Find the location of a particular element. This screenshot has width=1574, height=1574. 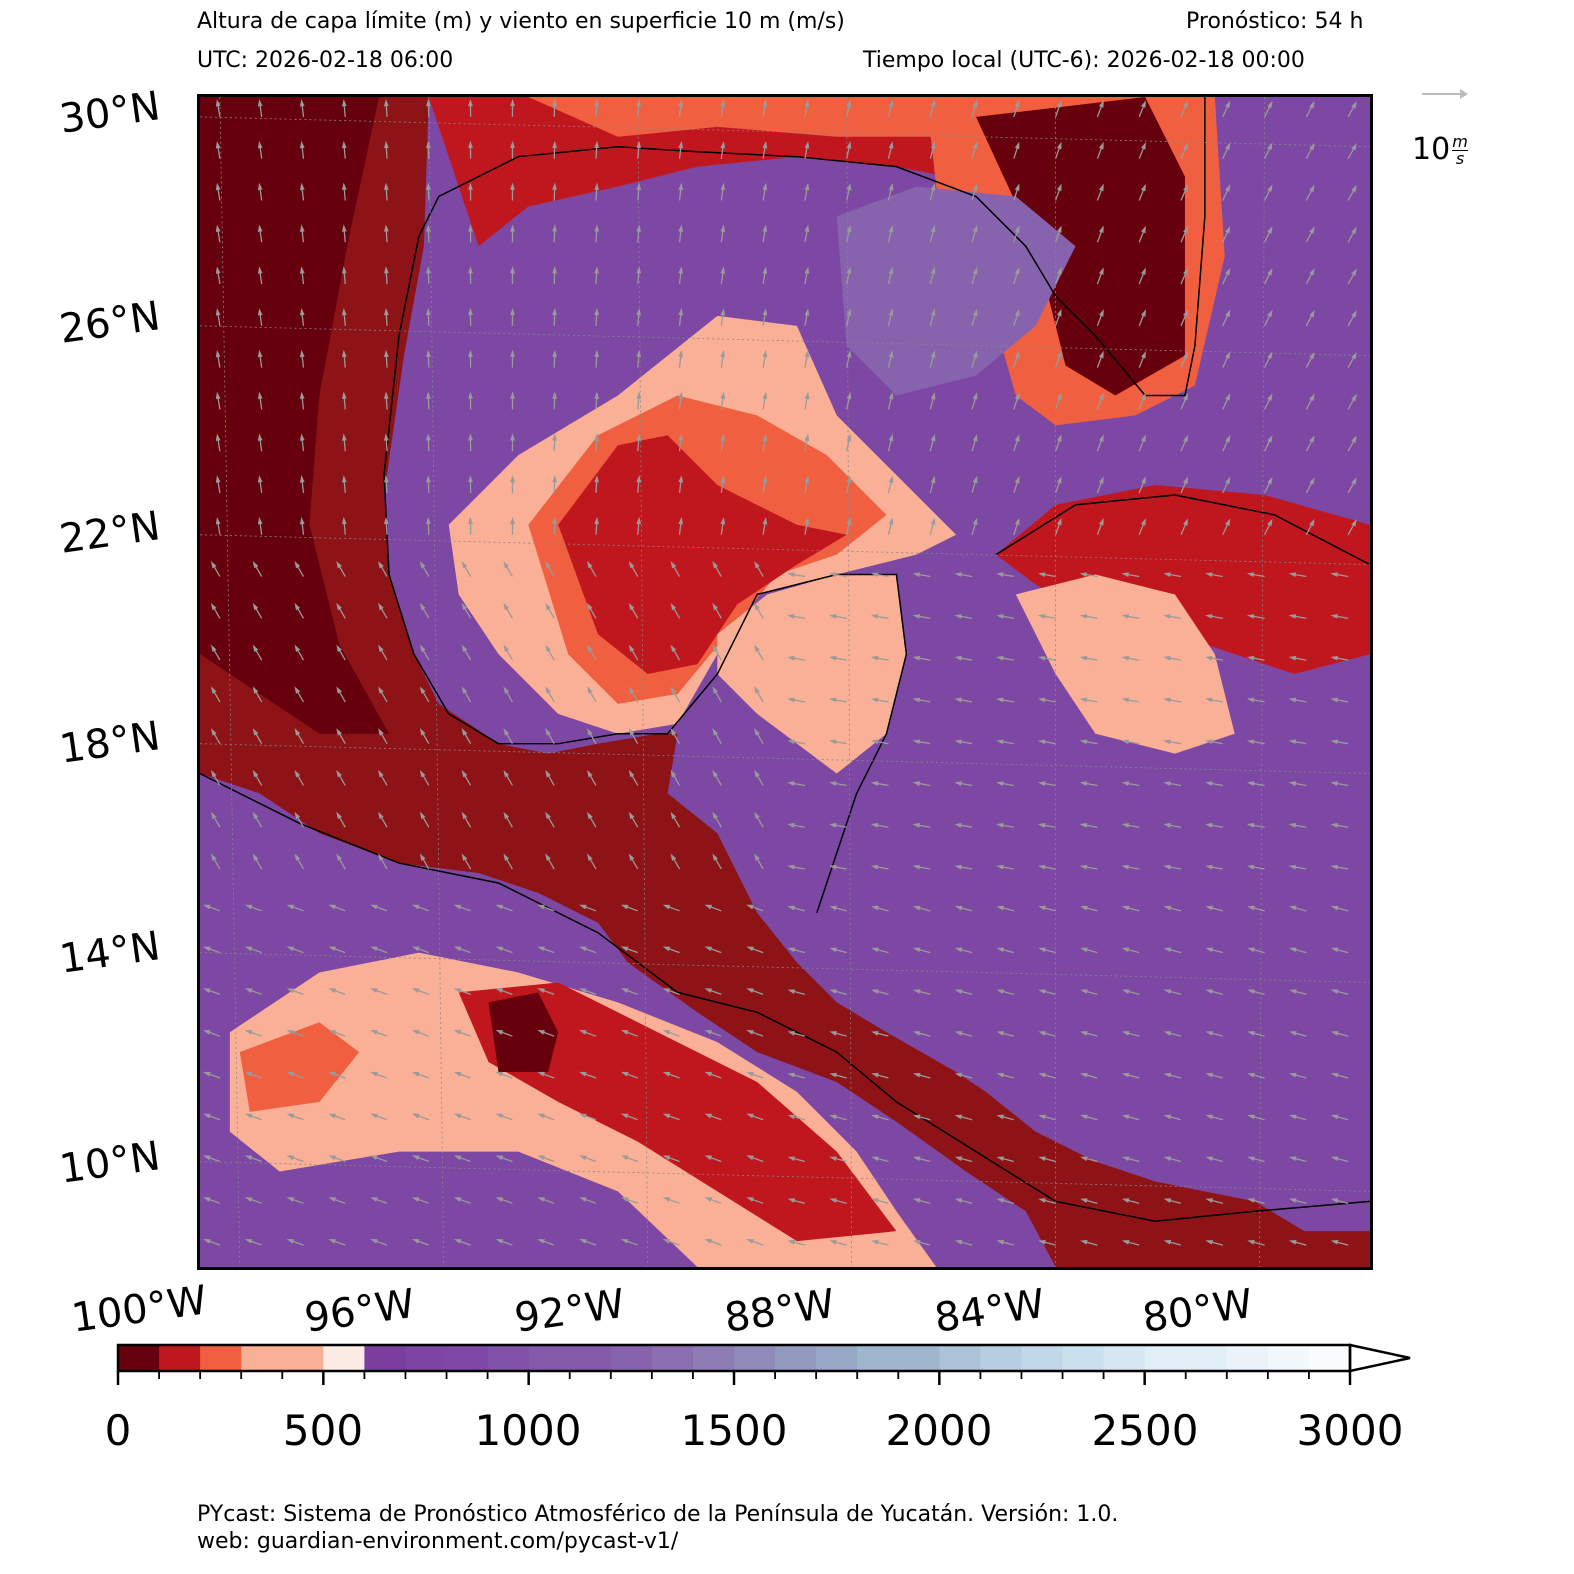

utc-time: UTC: 2026-02-18 06:00 is located at coordinates (325, 60).